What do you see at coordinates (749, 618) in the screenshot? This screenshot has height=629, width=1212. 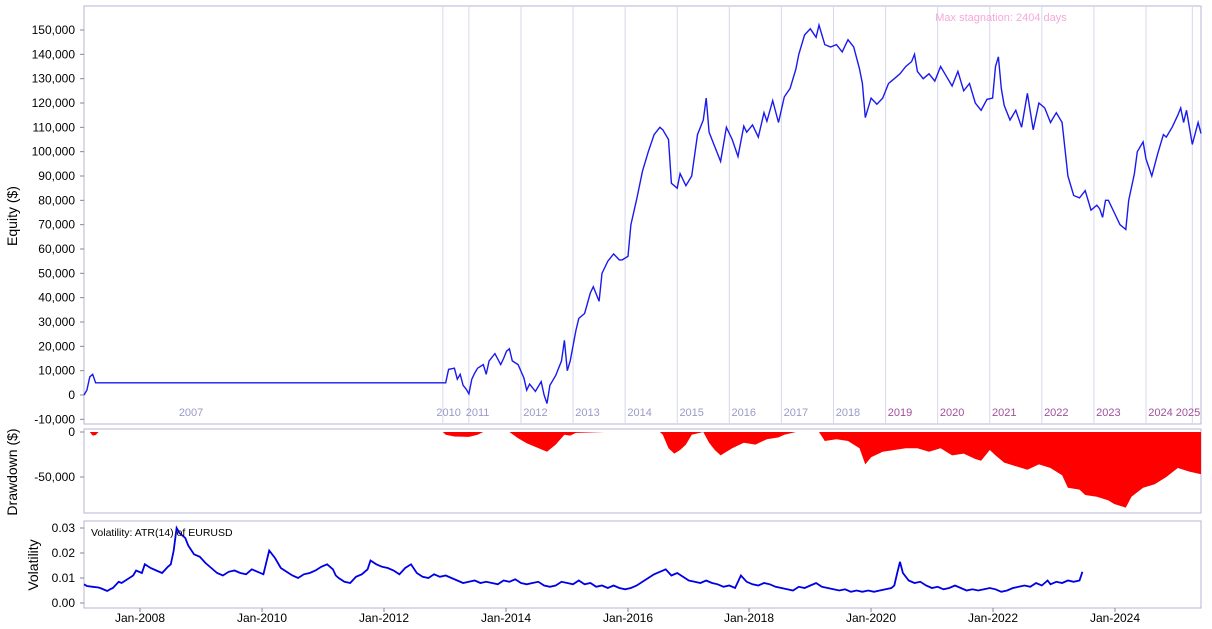 I see `volatility-x-tick-label: Jan-2018` at bounding box center [749, 618].